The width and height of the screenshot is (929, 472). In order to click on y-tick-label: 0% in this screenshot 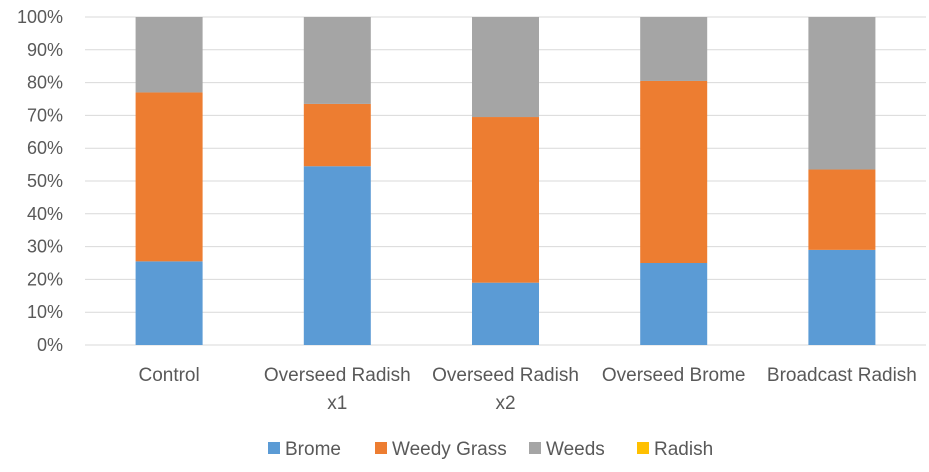, I will do `click(50, 345)`.